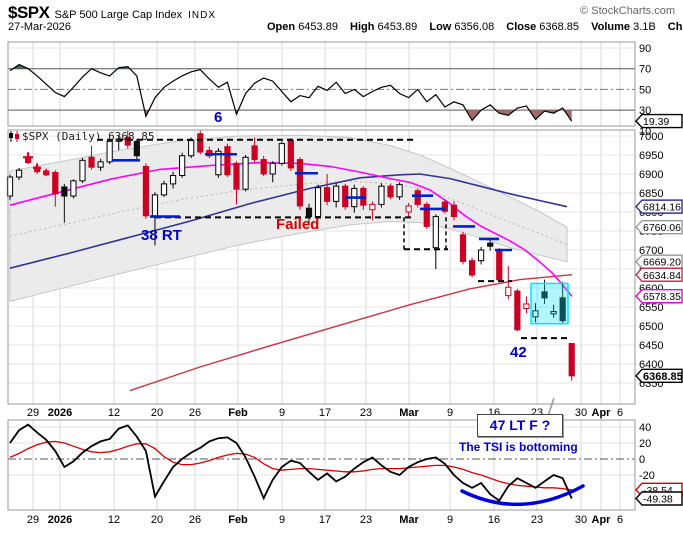 This screenshot has width=683, height=533. Describe the element at coordinates (627, 11) in the screenshot. I see `stockcharts-link: © StockCharts.com` at that location.